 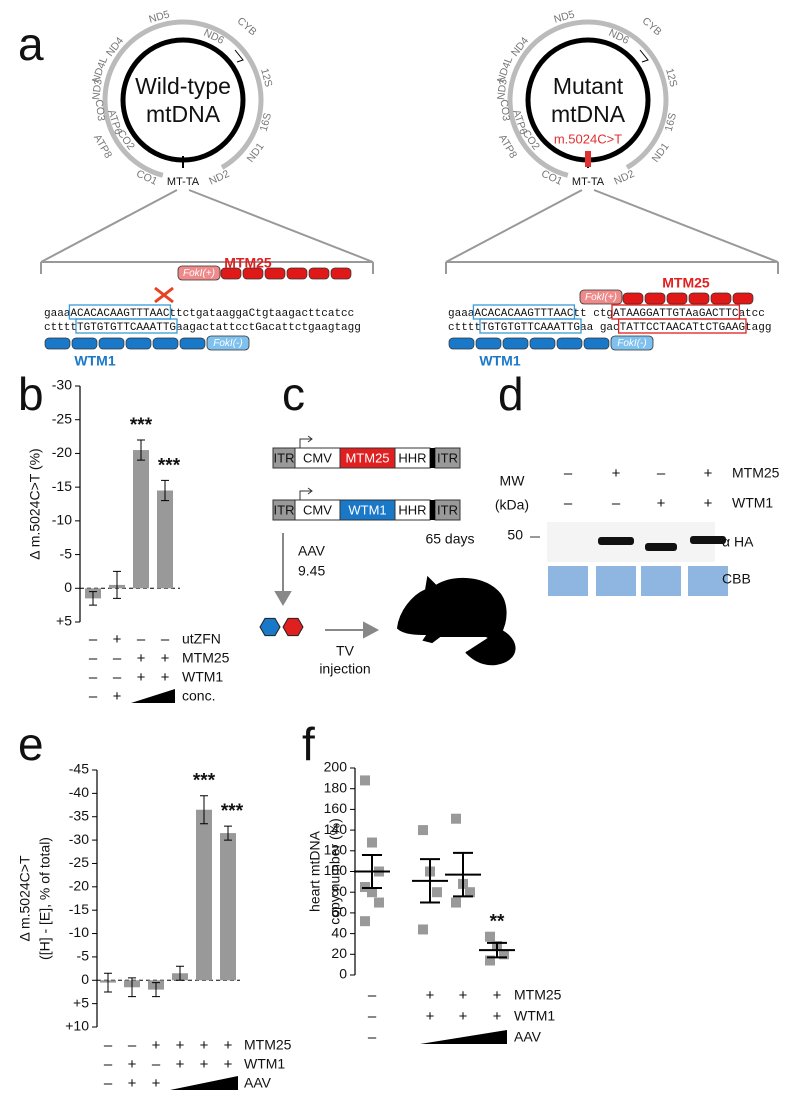 I want to click on protein-label: MTM25, so click(x=248, y=263).